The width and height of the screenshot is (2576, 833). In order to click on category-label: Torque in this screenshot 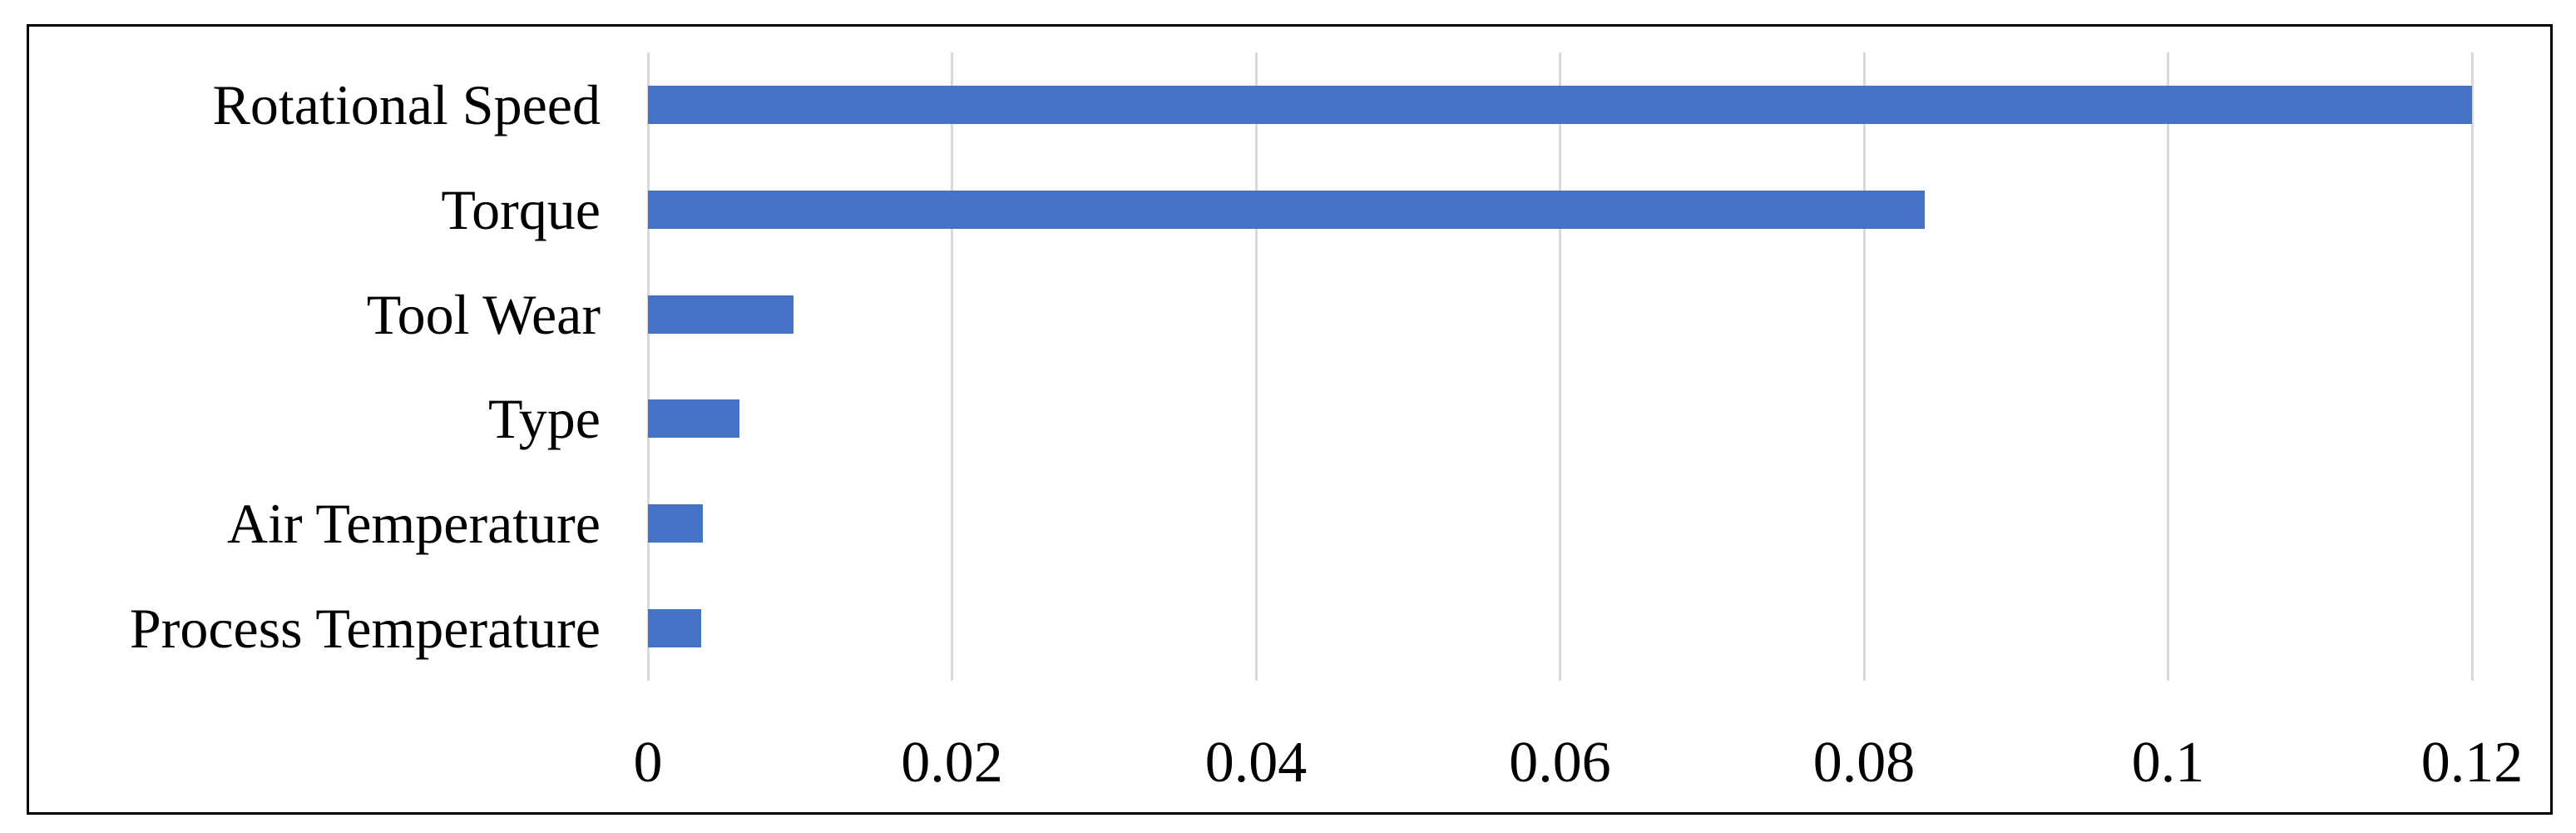, I will do `click(521, 209)`.